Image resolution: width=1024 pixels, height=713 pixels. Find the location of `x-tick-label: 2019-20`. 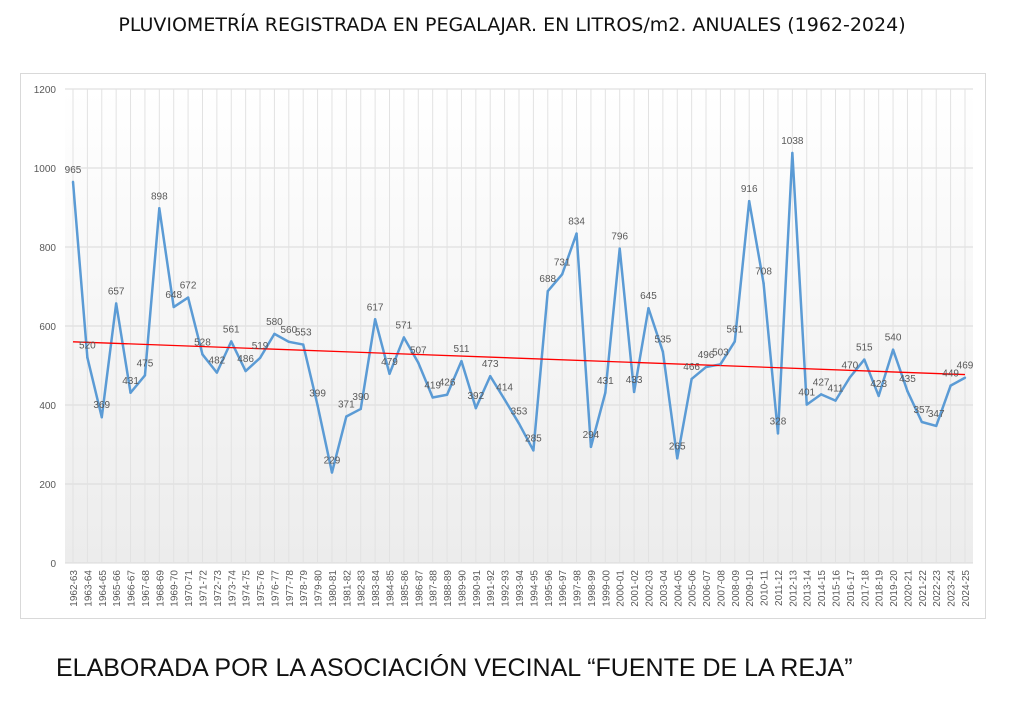

x-tick-label: 2019-20 is located at coordinates (894, 588).